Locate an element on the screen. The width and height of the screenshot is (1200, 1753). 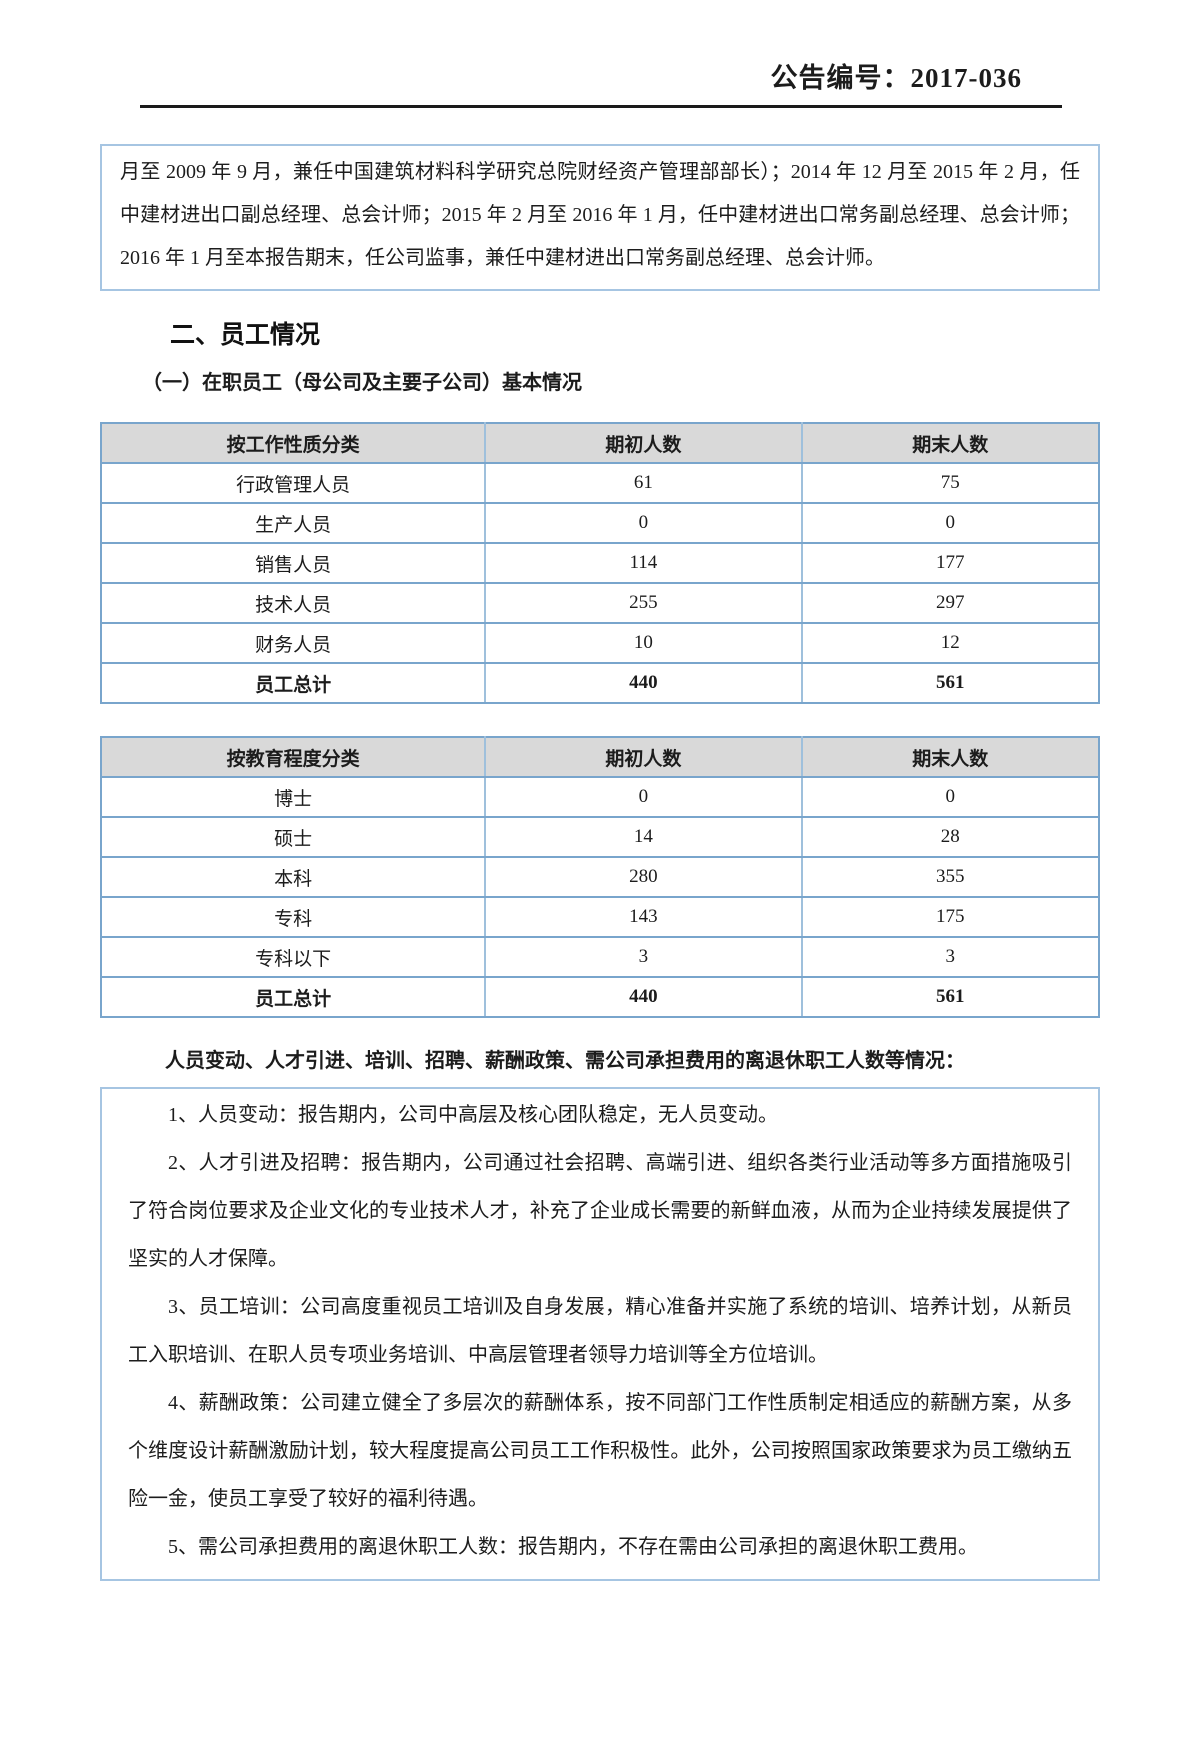
table-row: 行政管理人员 61 75 is located at coordinates (600, 483).